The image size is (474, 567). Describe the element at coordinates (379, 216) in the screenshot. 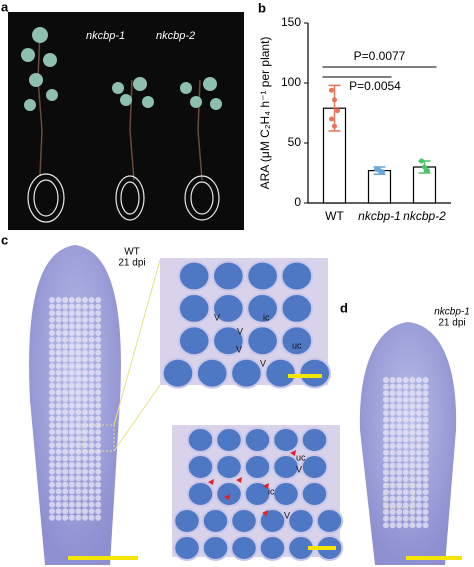

I see `x-tick-label: nkcbp-1` at that location.